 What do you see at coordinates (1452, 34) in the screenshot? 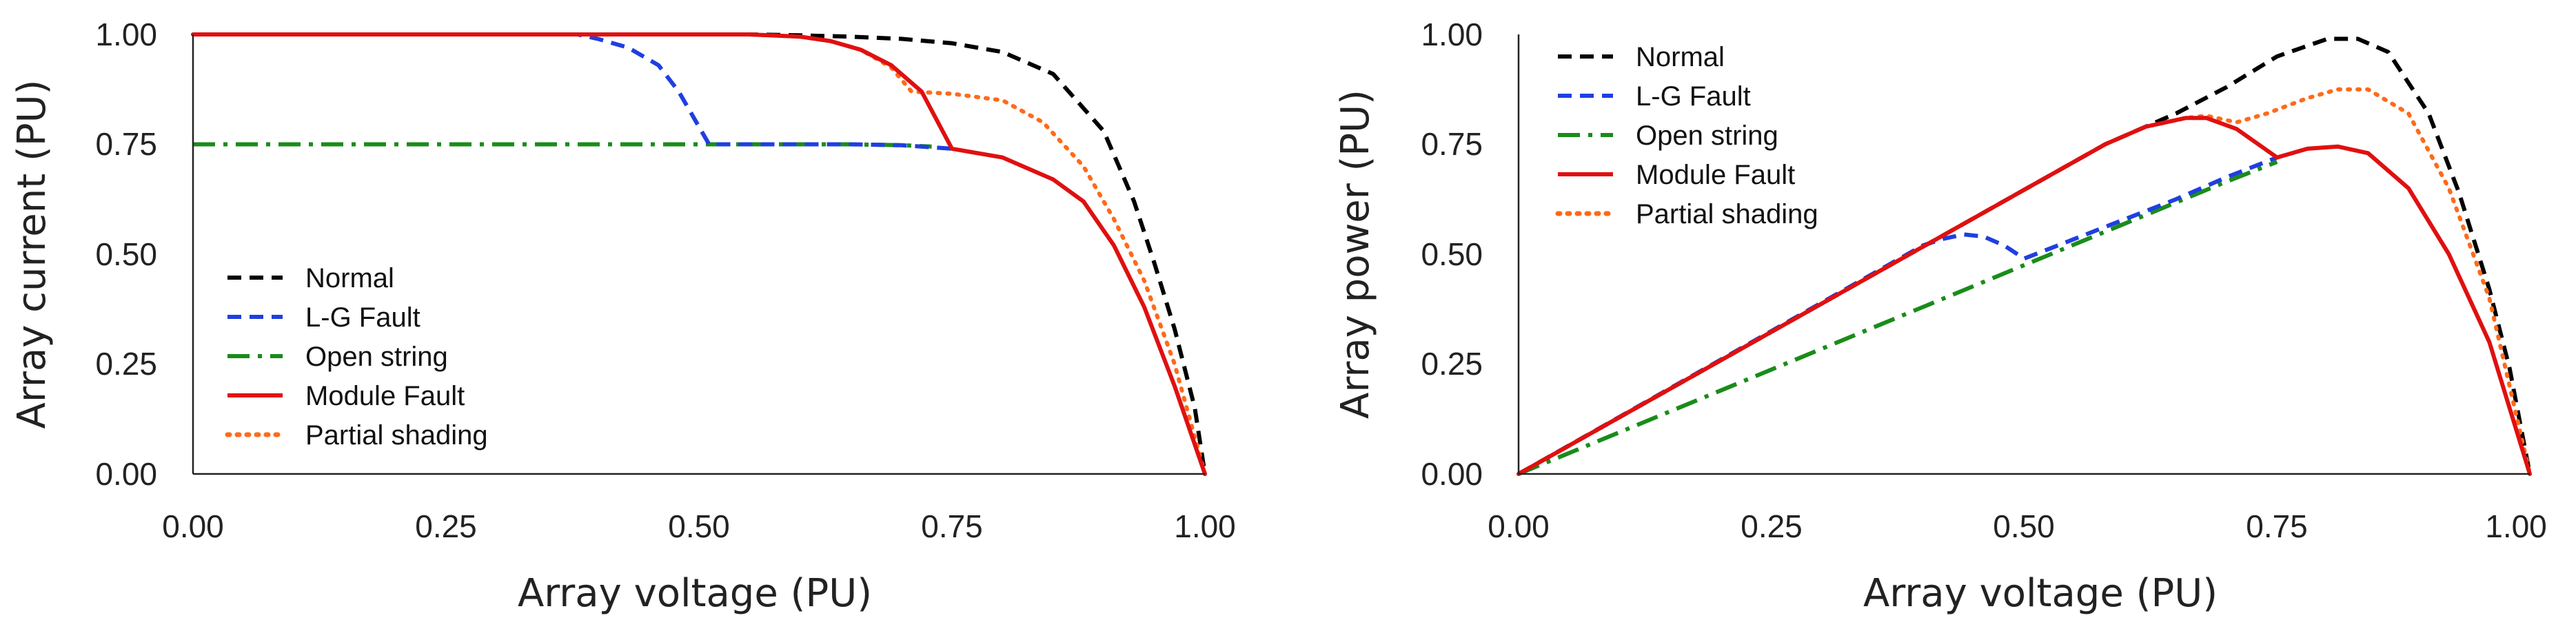
I see `pv-y-tick-label: 1.00` at bounding box center [1452, 34].